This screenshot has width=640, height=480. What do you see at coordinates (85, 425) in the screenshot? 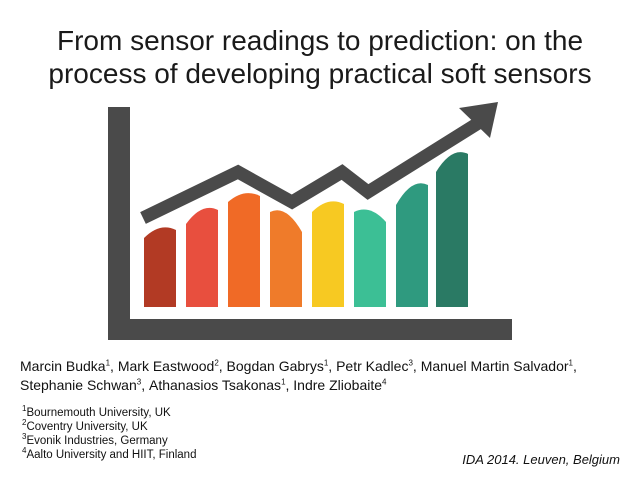
I see `affiliation: 2Coventry University, UK` at bounding box center [85, 425].